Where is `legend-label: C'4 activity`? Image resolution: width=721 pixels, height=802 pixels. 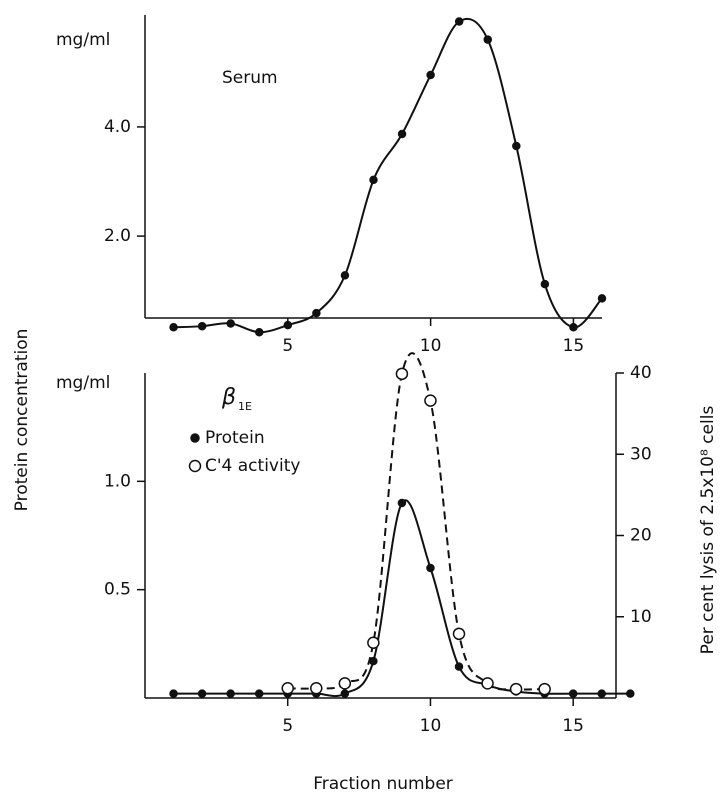
legend-label: C'4 activity is located at coordinates (252, 466).